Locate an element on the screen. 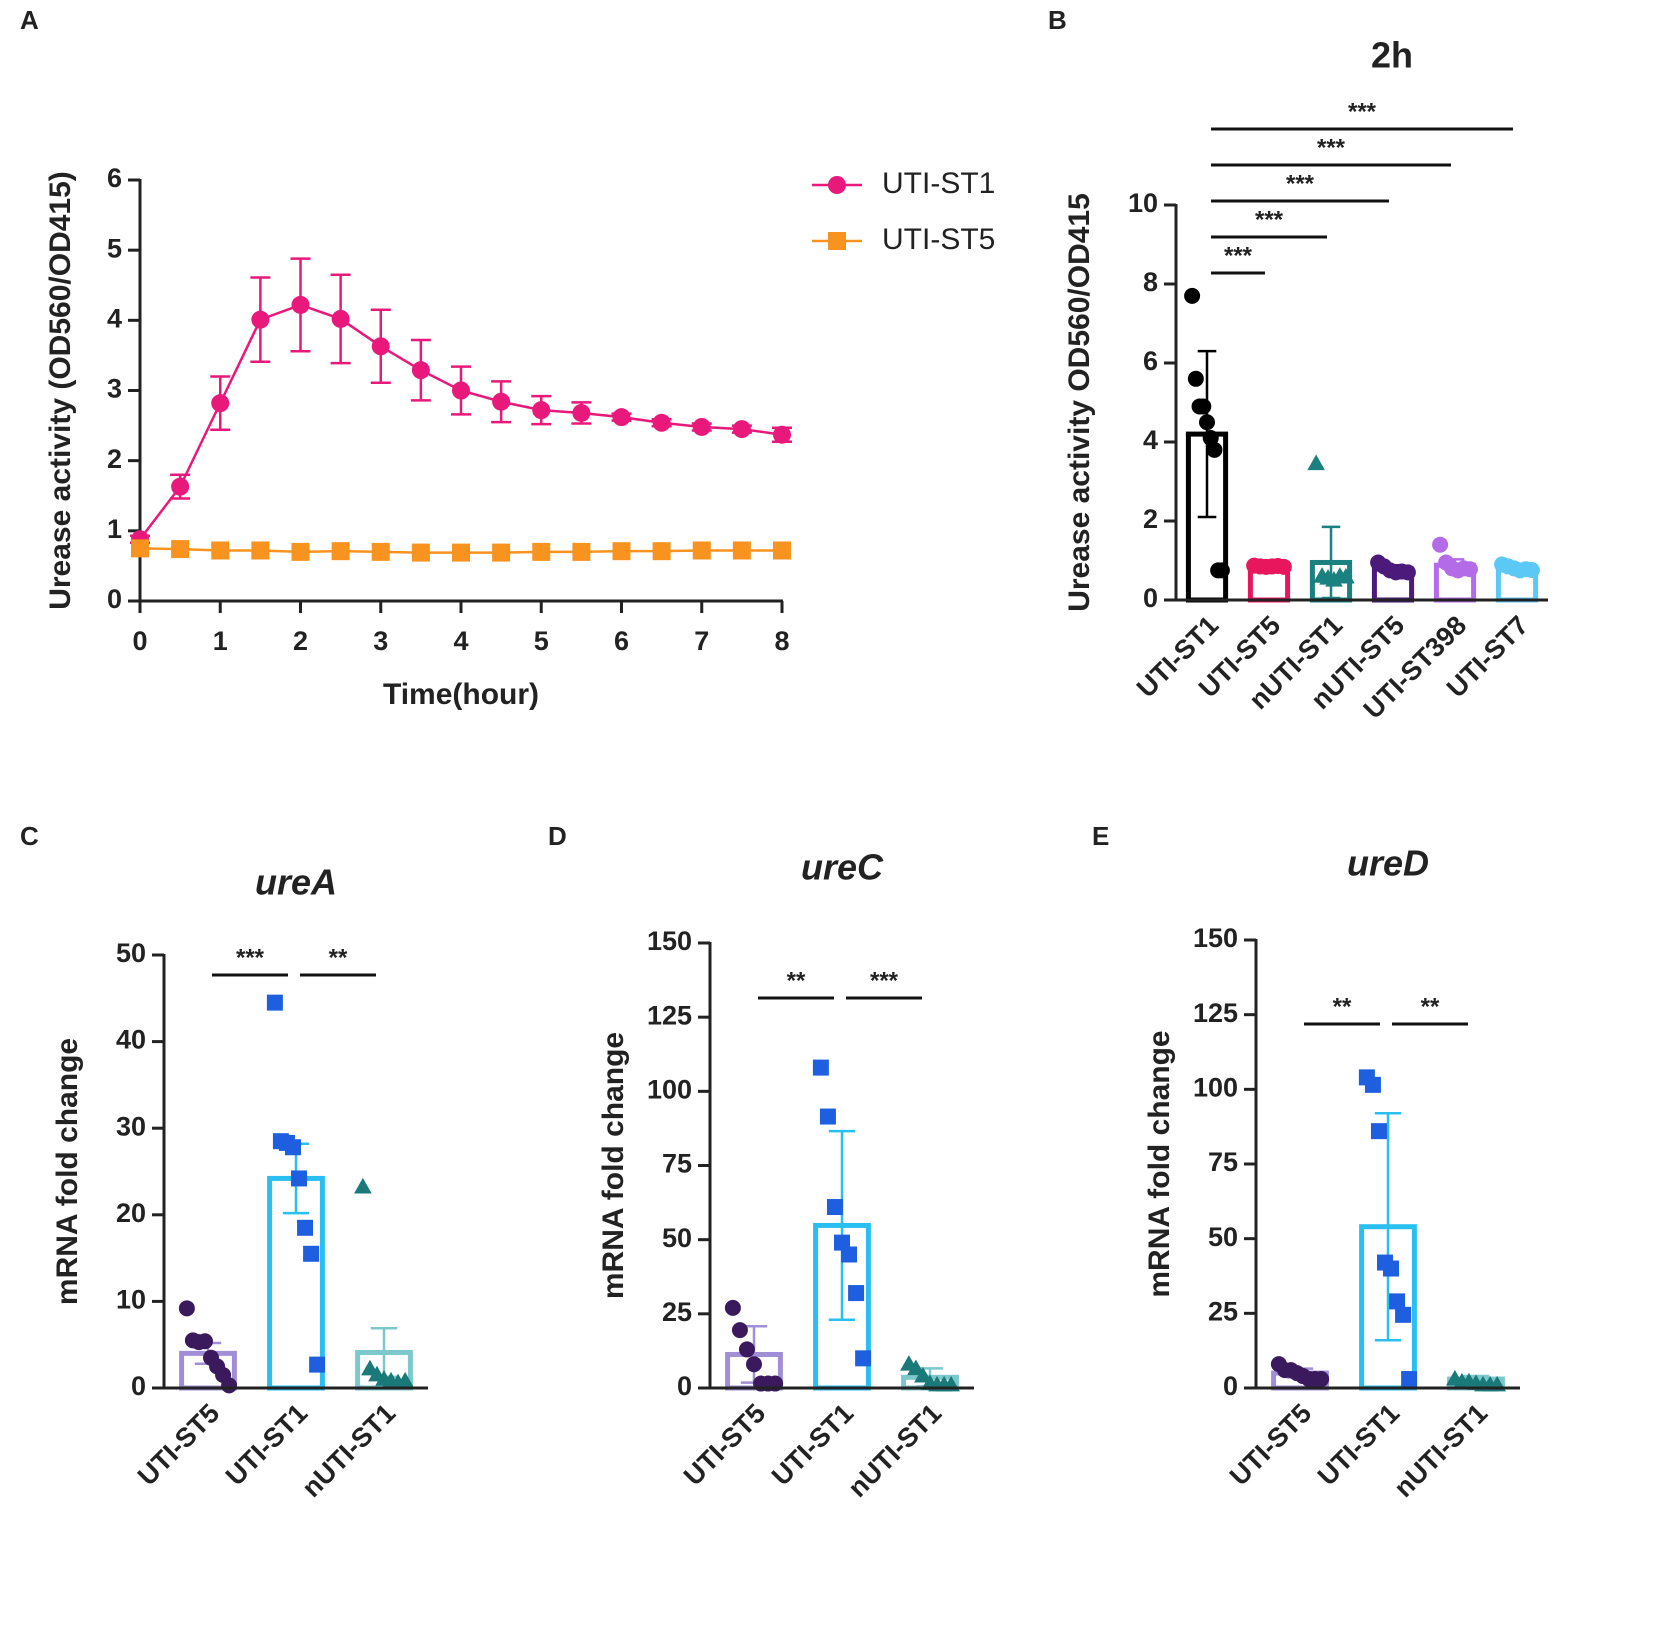 The image size is (1654, 1633). y-axis-label: mRNA fold change is located at coordinates (613, 1165).